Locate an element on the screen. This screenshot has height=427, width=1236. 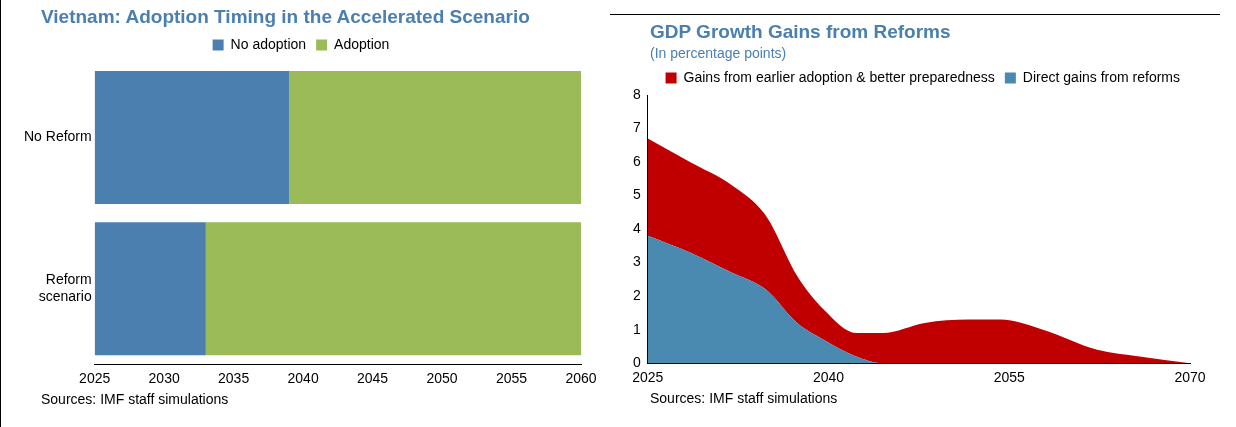
y-tick-label: 8 is located at coordinates (636, 93).